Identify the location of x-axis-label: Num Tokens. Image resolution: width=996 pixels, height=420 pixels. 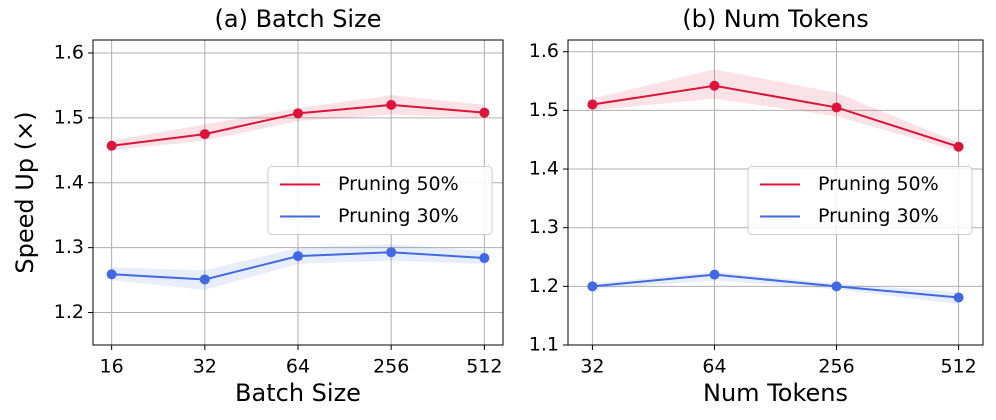
(775, 393).